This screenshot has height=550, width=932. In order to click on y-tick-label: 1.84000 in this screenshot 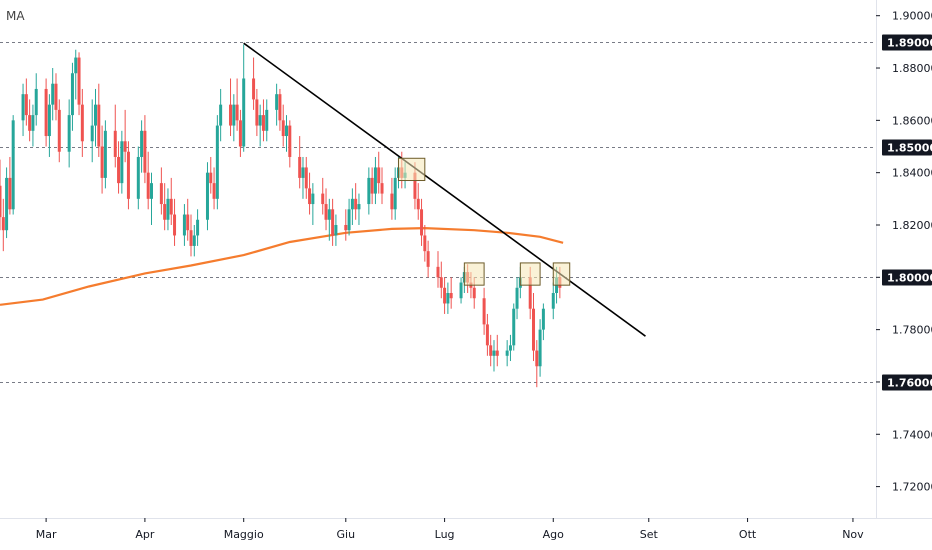, I will do `click(912, 173)`.